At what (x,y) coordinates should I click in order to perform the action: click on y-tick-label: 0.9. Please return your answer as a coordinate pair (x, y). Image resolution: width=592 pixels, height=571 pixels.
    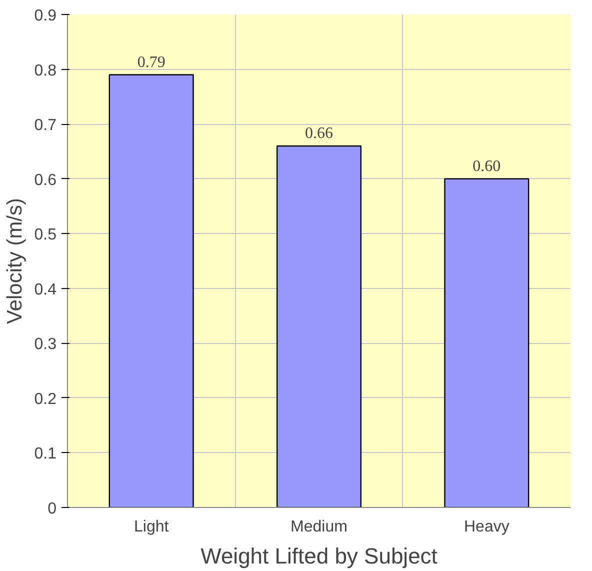
    Looking at the image, I should click on (45, 16).